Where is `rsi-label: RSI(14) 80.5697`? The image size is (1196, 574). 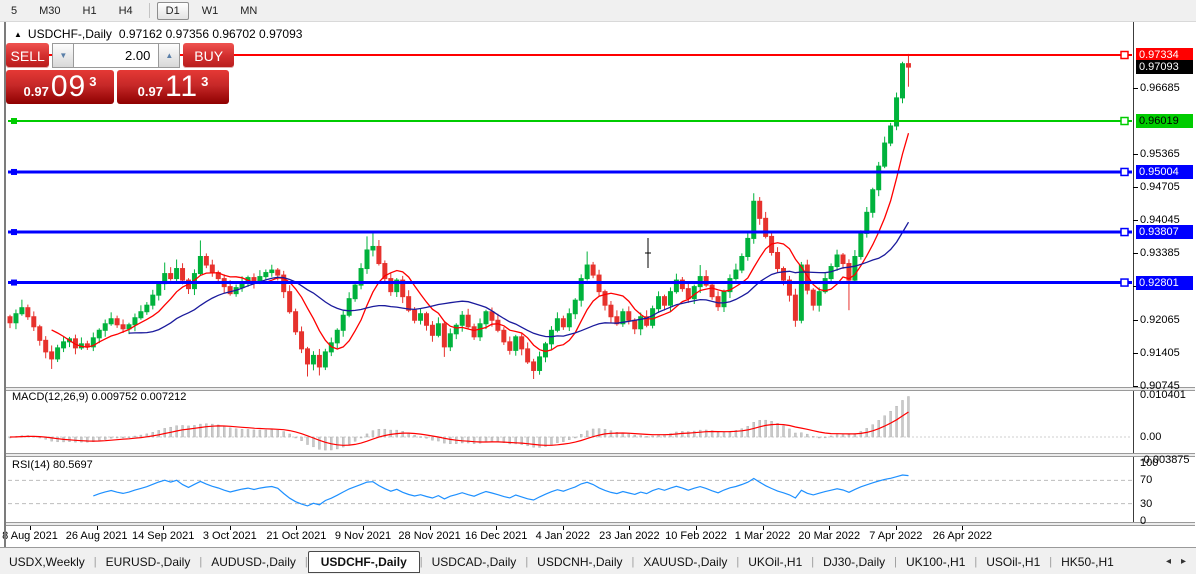 rsi-label: RSI(14) 80.5697 is located at coordinates (52, 465).